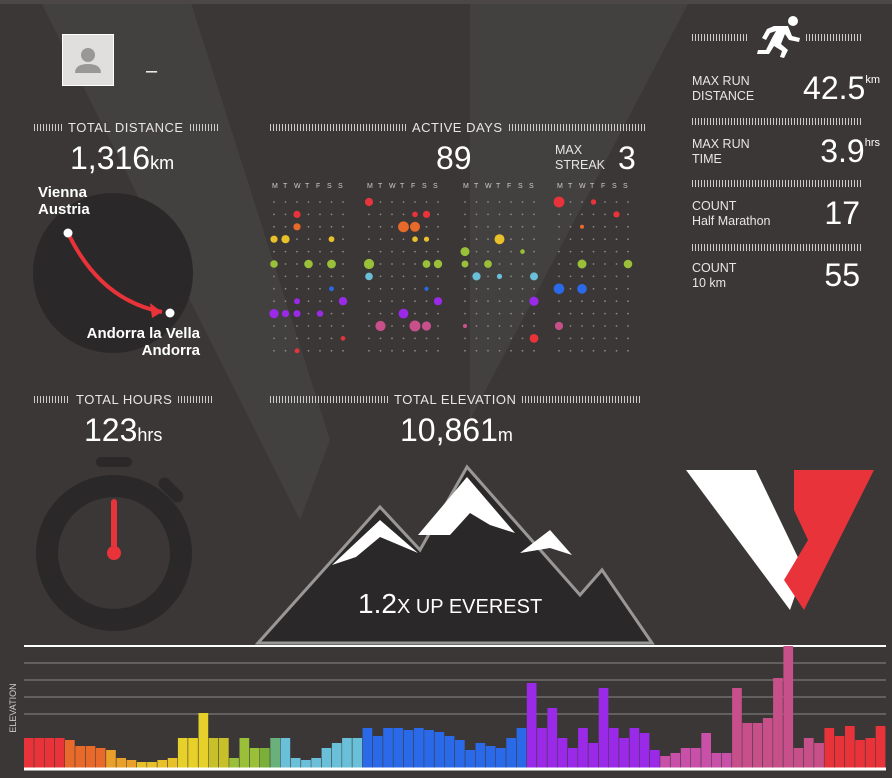 This screenshot has height=778, width=892. Describe the element at coordinates (123, 430) in the screenshot. I see `total-hours-value: 123hrs` at that location.